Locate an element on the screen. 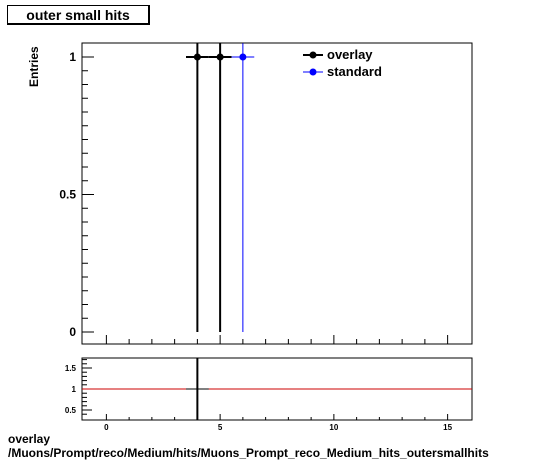  ratio-x-axis: 0 5 10 15 is located at coordinates (278, 423).